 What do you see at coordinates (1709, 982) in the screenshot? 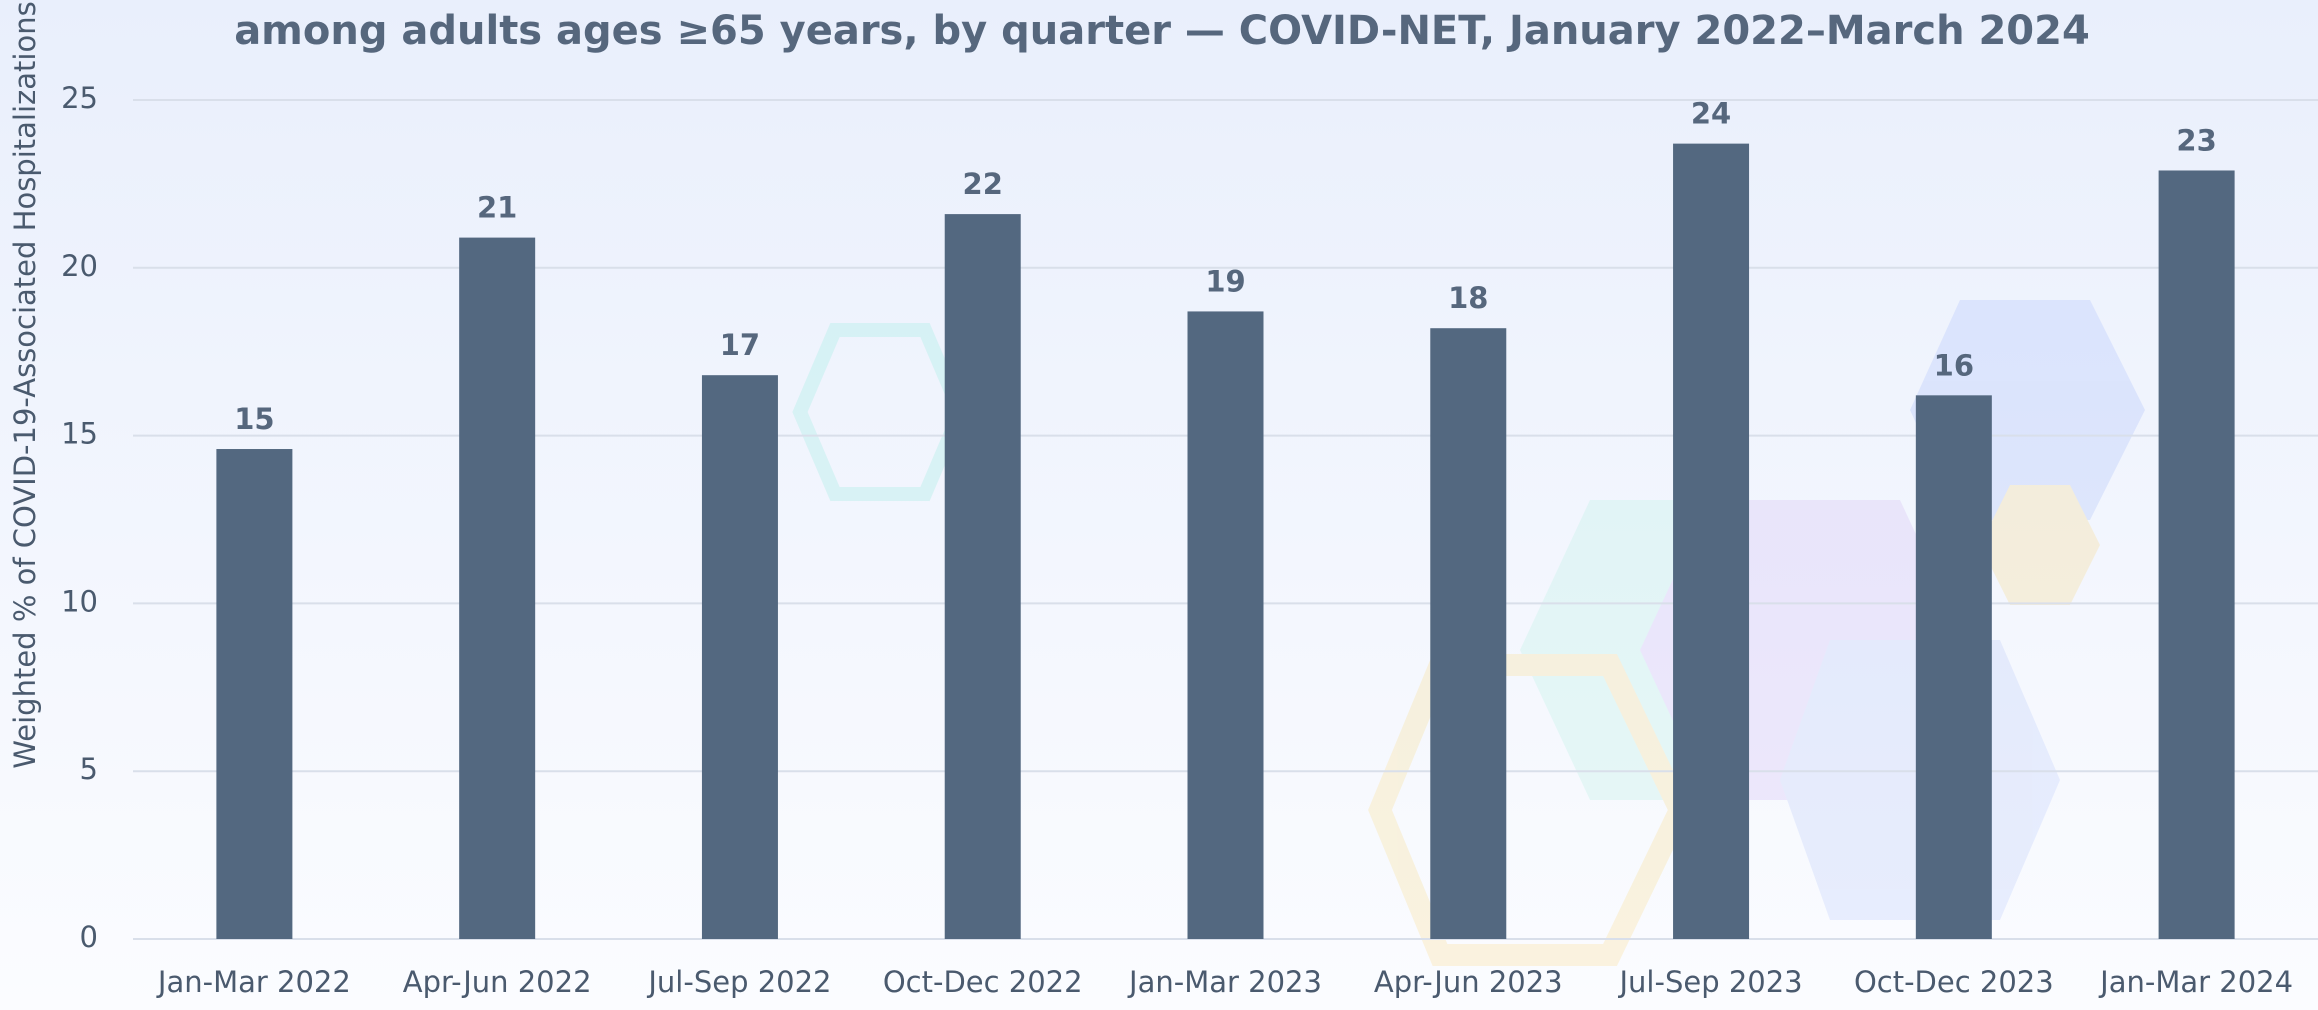
I see `x-tick-label: Jul-Sep 2023` at bounding box center [1709, 982].